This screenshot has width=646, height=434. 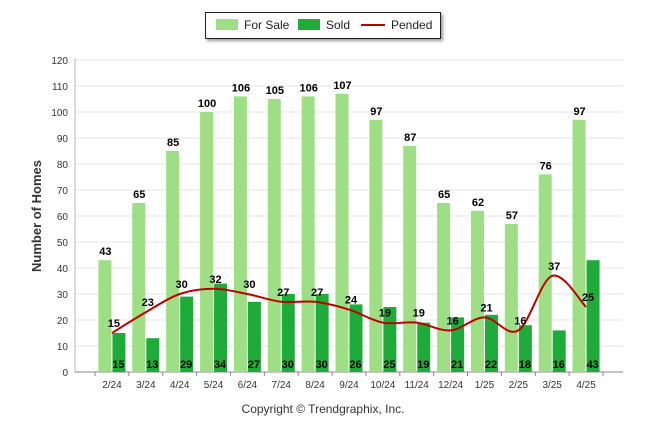 I want to click on legend-item-pended: Pended, so click(x=396, y=25).